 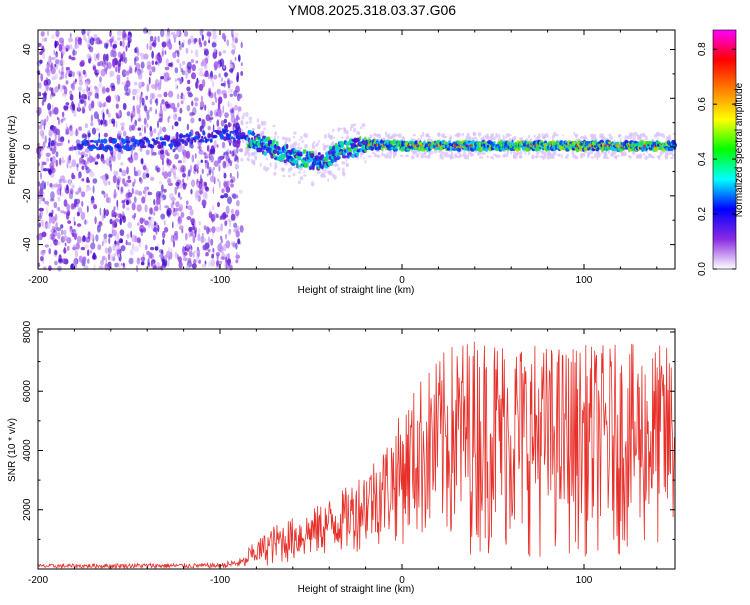 What do you see at coordinates (27, 195) in the screenshot?
I see `spectrogram-ytick-label: -20` at bounding box center [27, 195].